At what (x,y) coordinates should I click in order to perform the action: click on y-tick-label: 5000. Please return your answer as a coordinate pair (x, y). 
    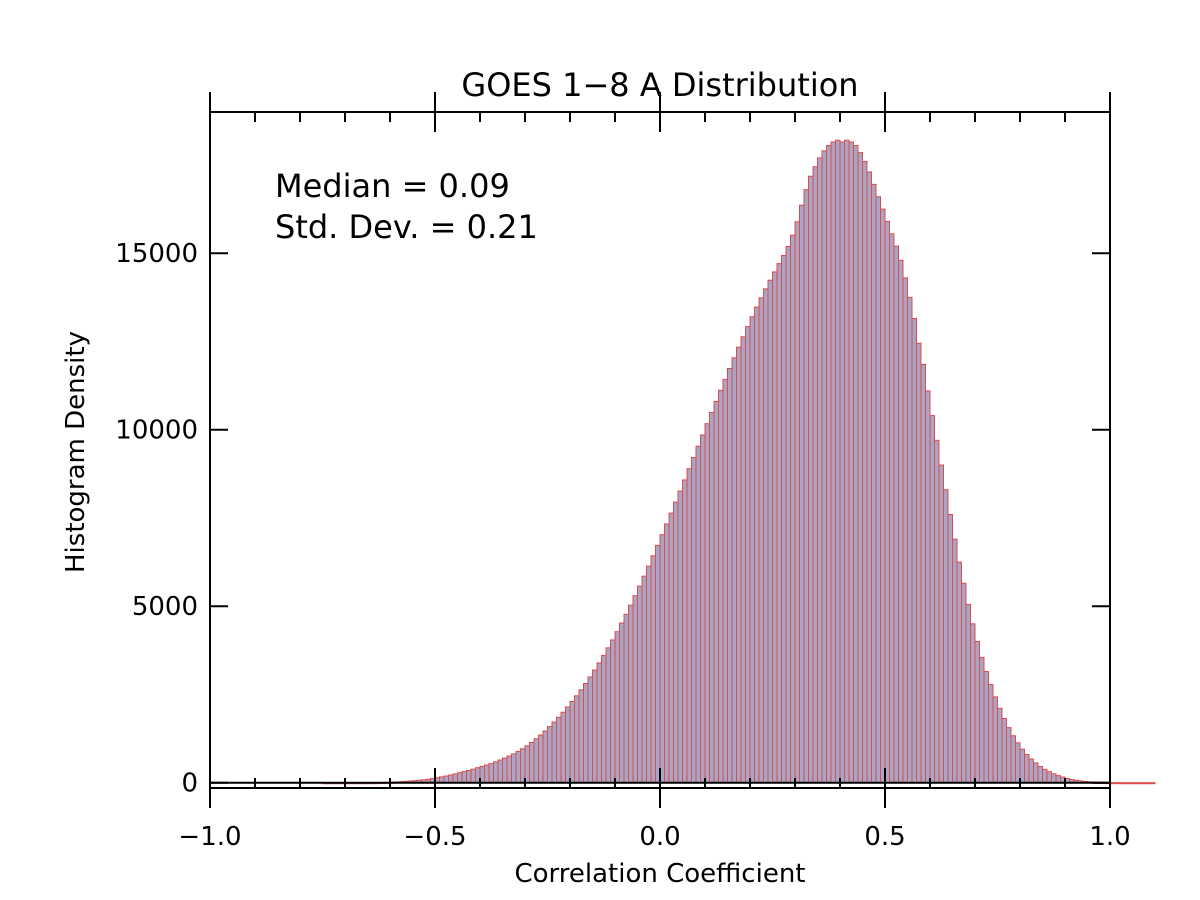
    Looking at the image, I should click on (165, 607).